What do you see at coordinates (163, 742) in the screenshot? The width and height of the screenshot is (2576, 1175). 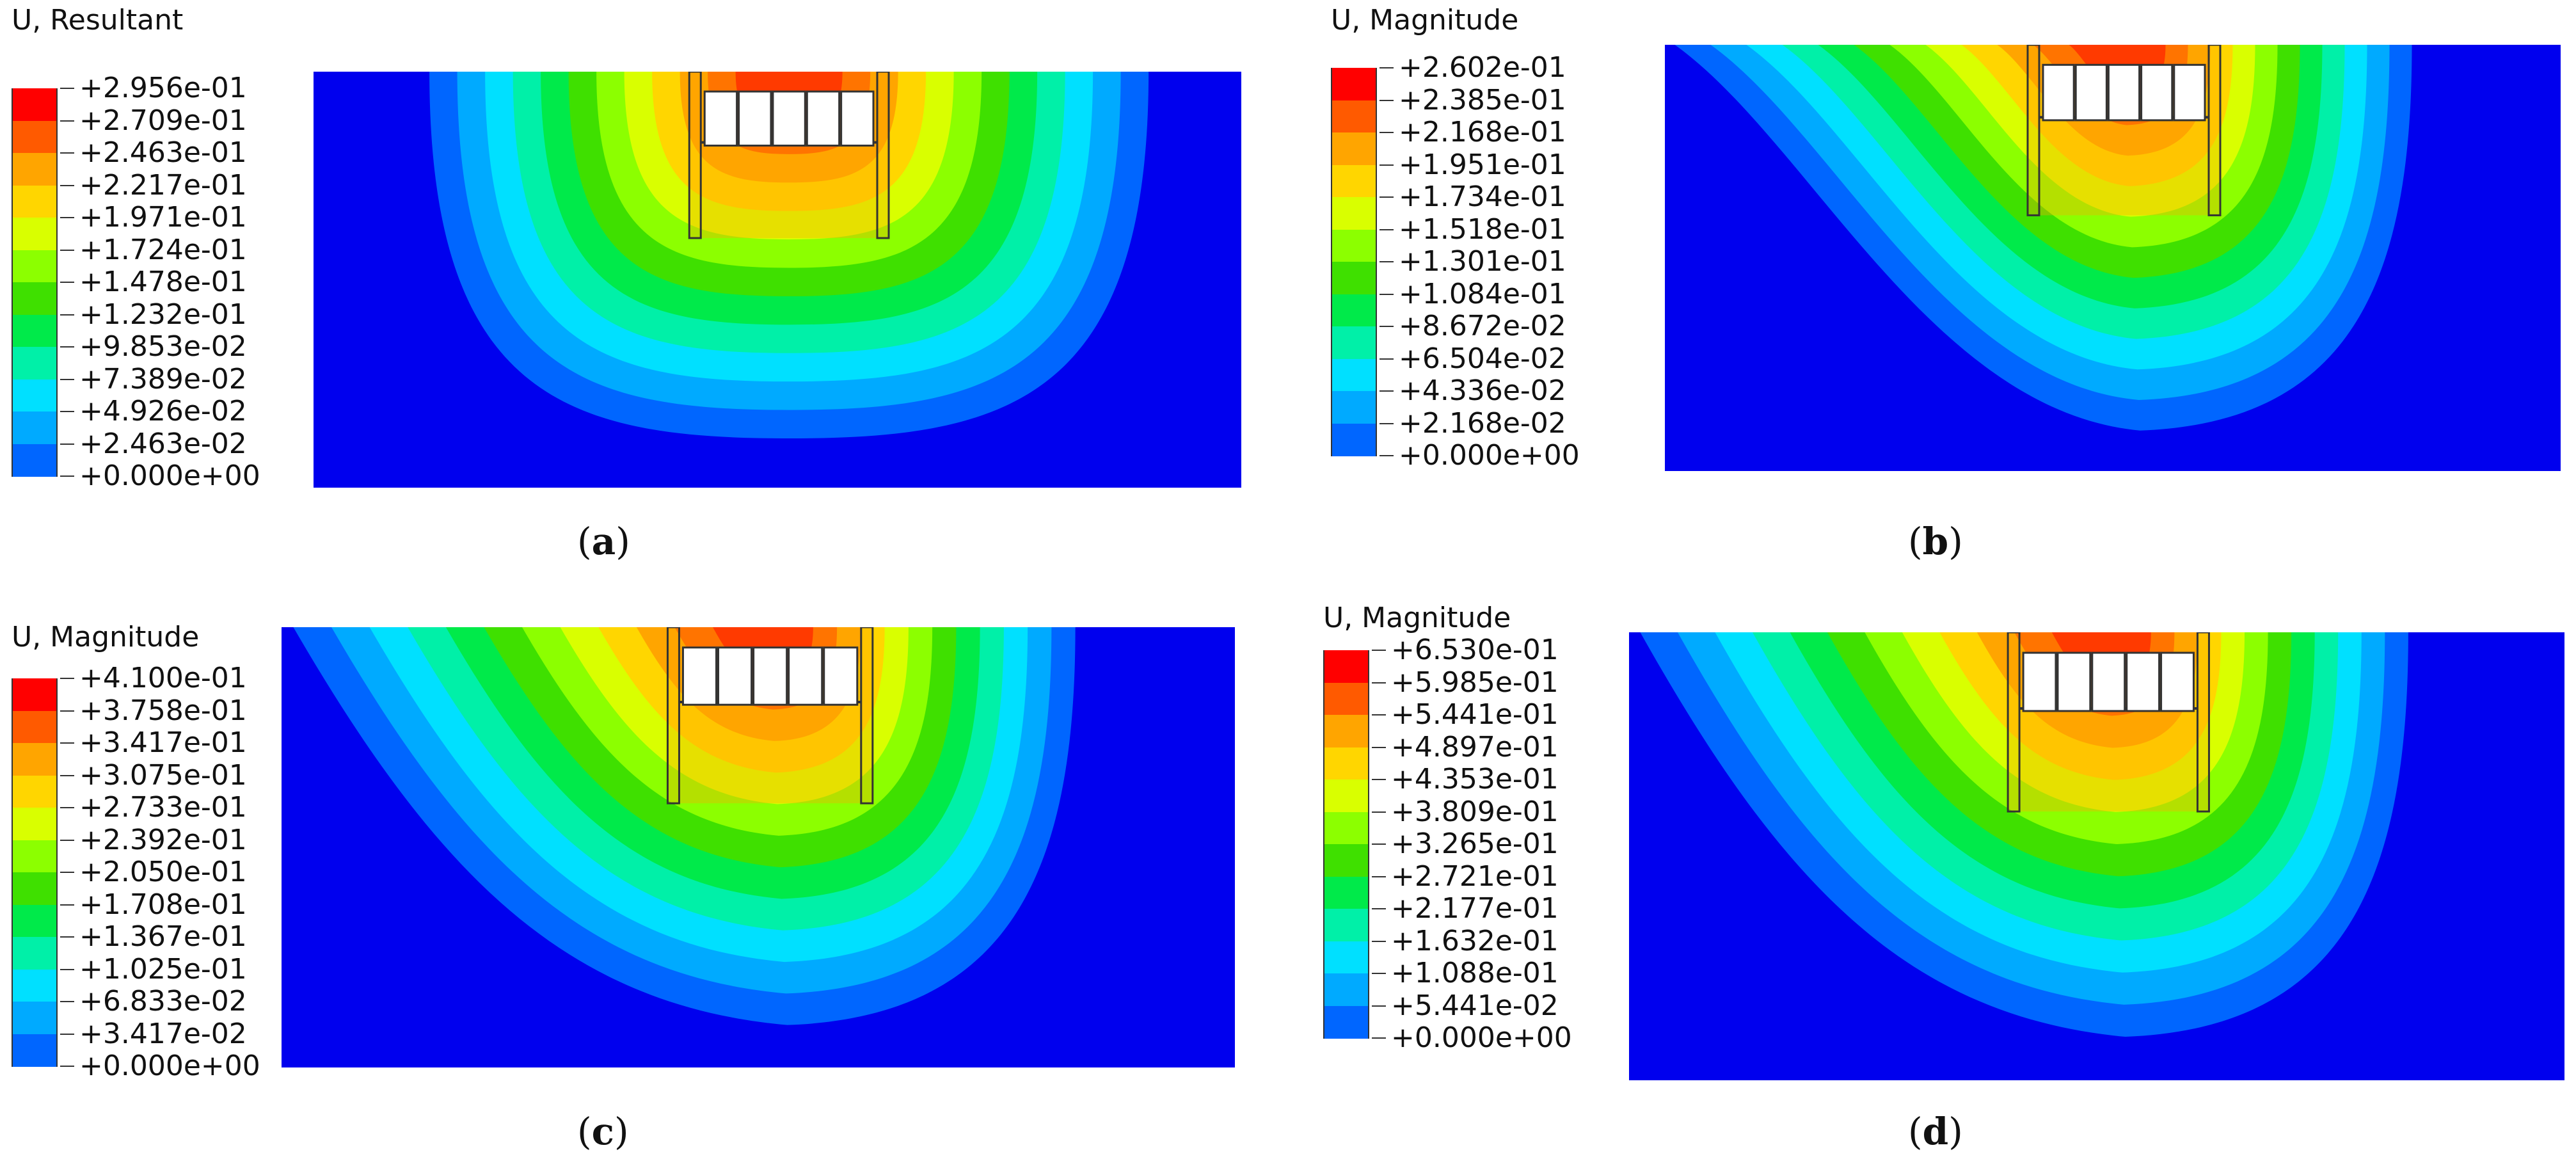 I see `legend-label: +3.417e-01` at bounding box center [163, 742].